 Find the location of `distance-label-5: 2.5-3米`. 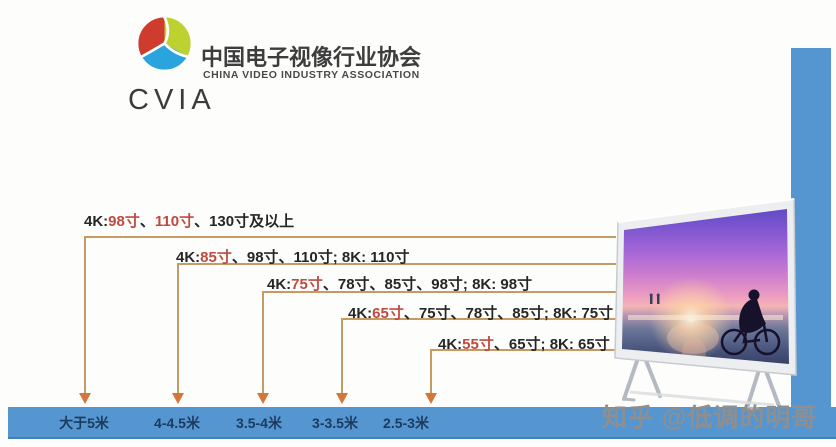

distance-label-5: 2.5-3米 is located at coordinates (406, 423).